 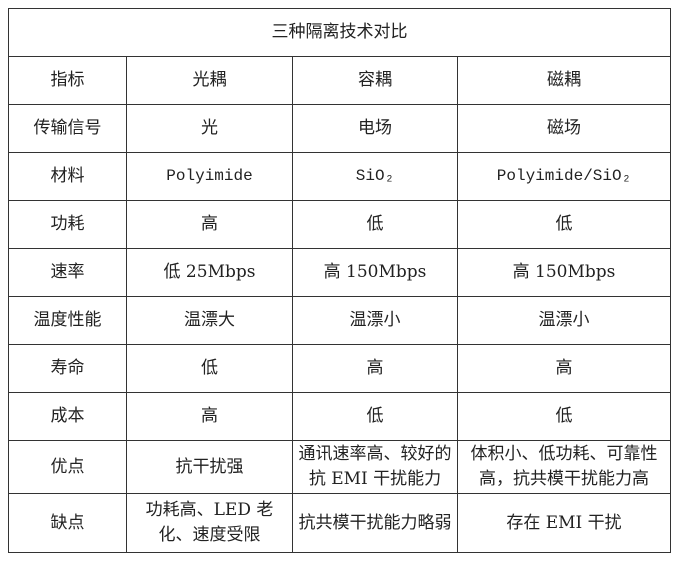 I want to click on header-cell: 磁耦, so click(x=564, y=80).